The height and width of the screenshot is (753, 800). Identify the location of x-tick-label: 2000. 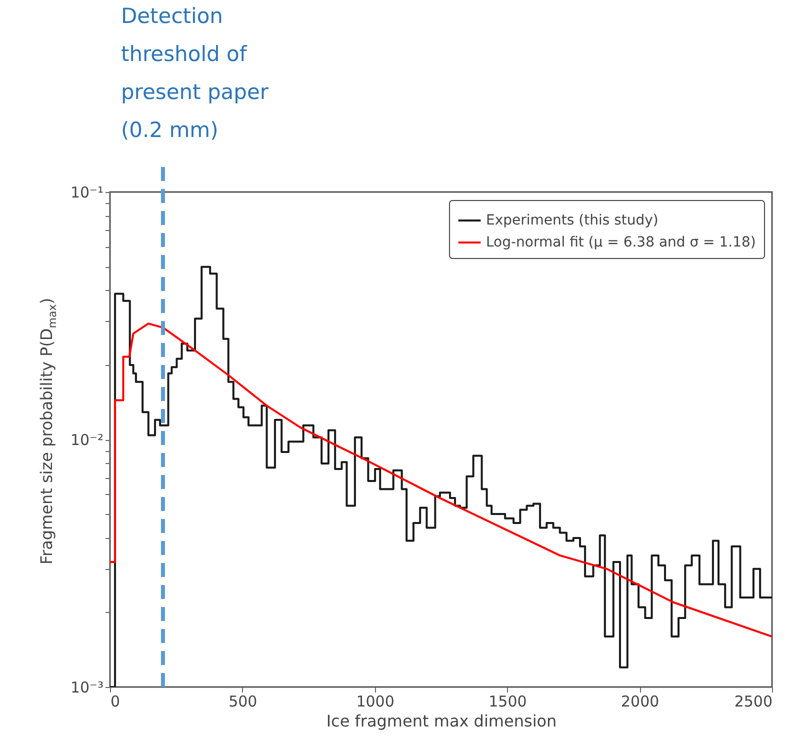
(640, 701).